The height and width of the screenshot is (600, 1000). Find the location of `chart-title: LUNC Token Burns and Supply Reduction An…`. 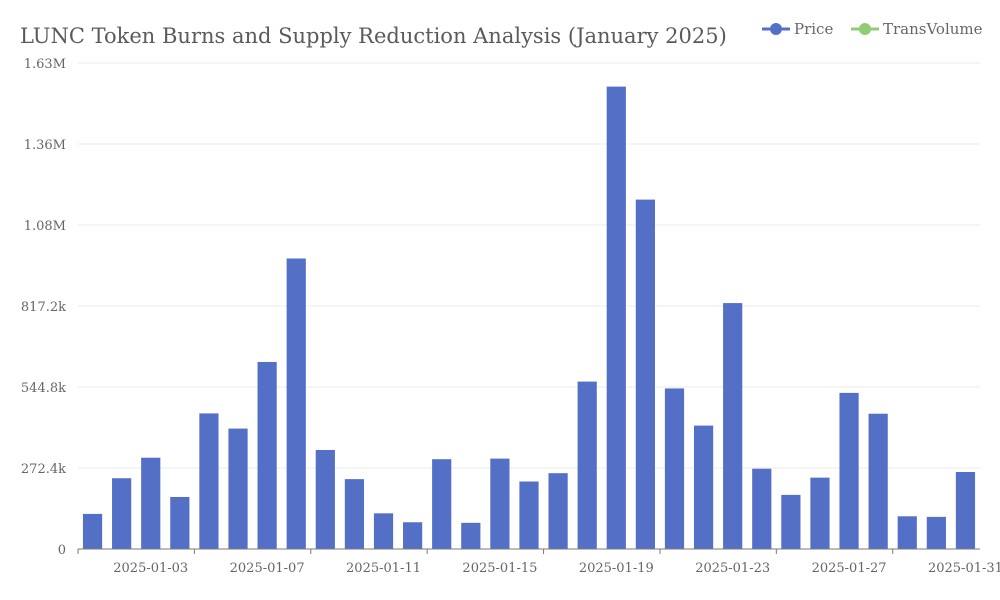

chart-title: LUNC Token Burns and Supply Reduction An… is located at coordinates (373, 36).